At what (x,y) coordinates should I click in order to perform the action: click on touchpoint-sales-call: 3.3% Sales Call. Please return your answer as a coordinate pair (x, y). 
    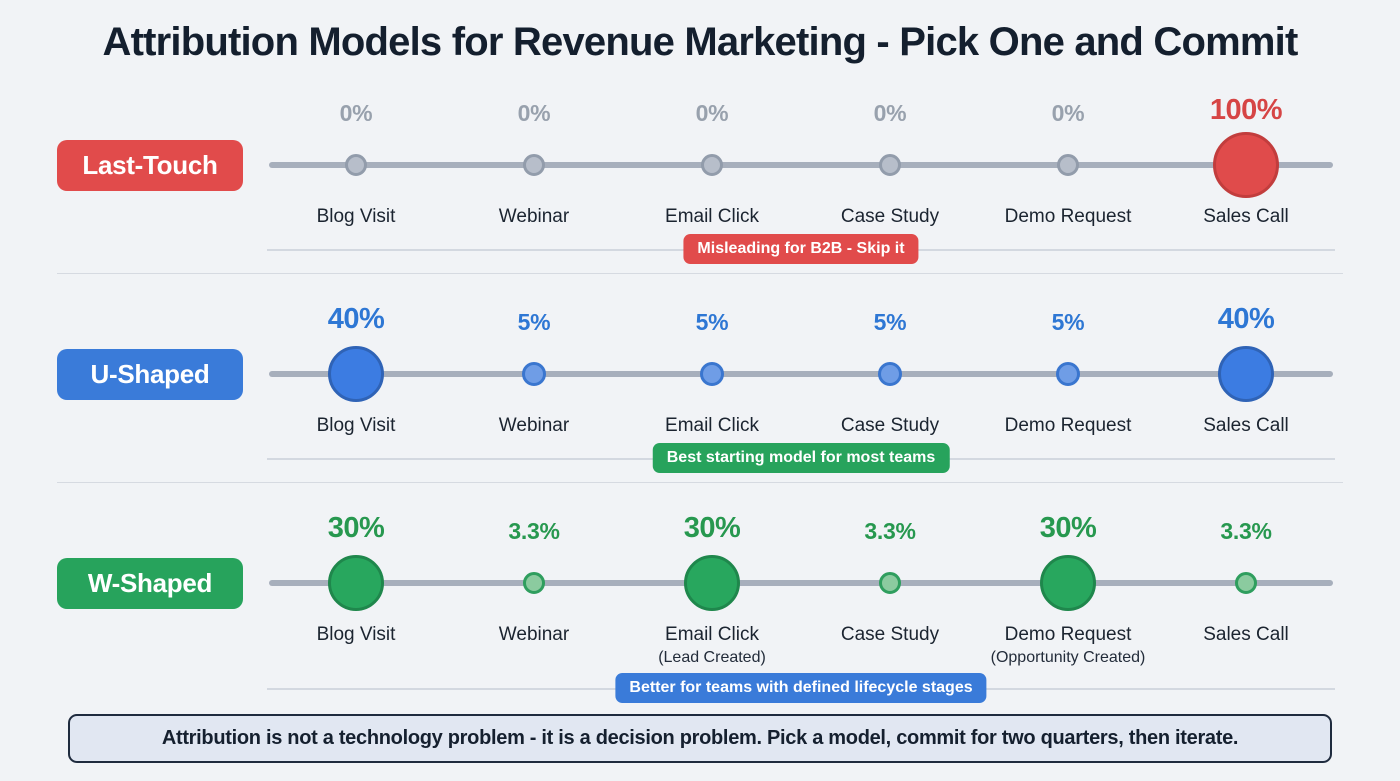
    Looking at the image, I should click on (1246, 586).